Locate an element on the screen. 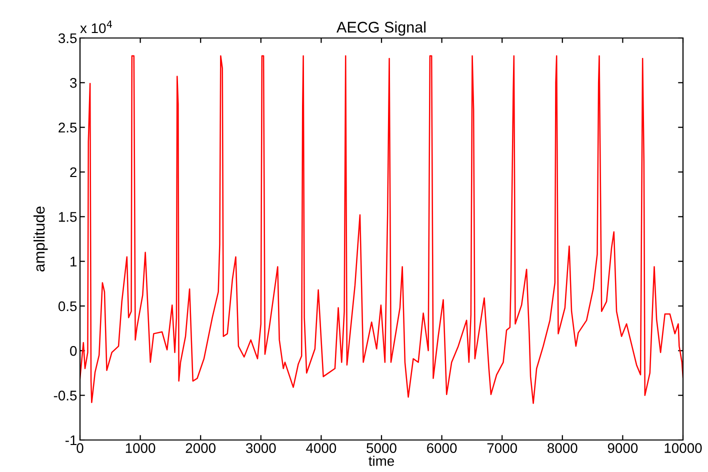 This screenshot has height=472, width=708. y-tick-label: 3.5 is located at coordinates (67, 38).